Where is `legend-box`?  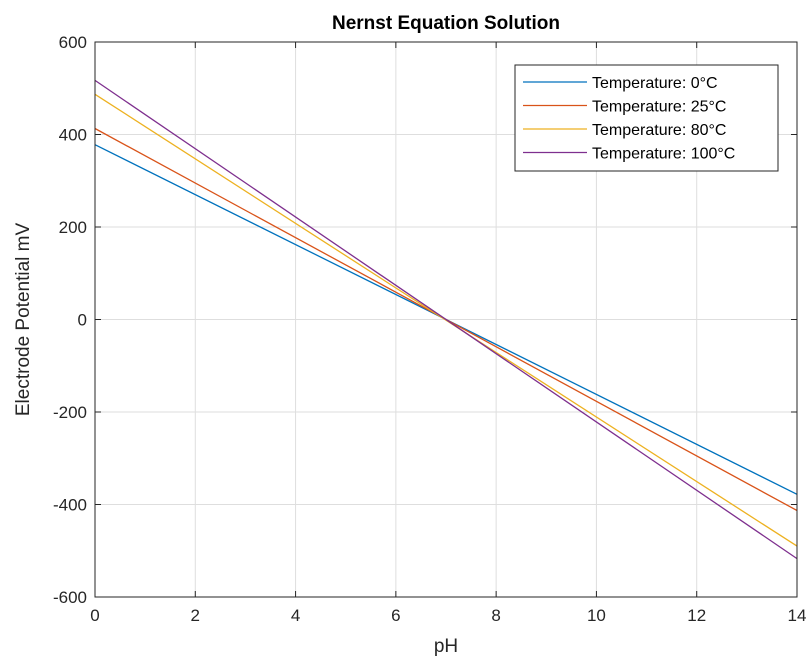
legend-box is located at coordinates (646, 118).